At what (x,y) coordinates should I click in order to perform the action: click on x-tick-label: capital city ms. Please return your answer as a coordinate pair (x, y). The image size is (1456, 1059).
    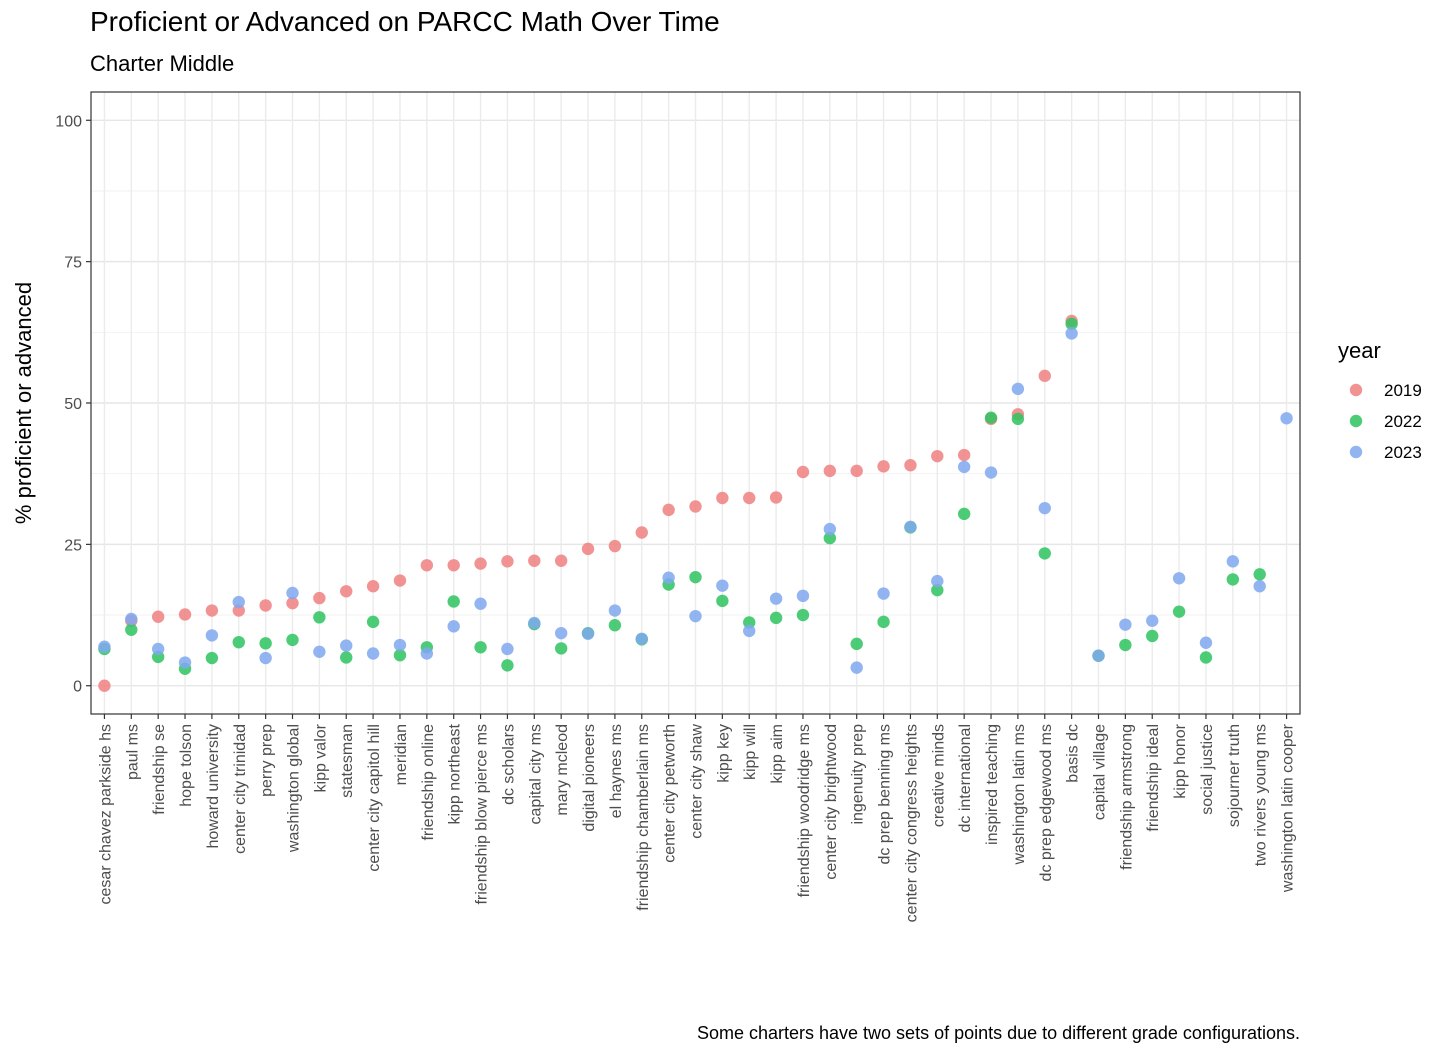
    Looking at the image, I should click on (535, 774).